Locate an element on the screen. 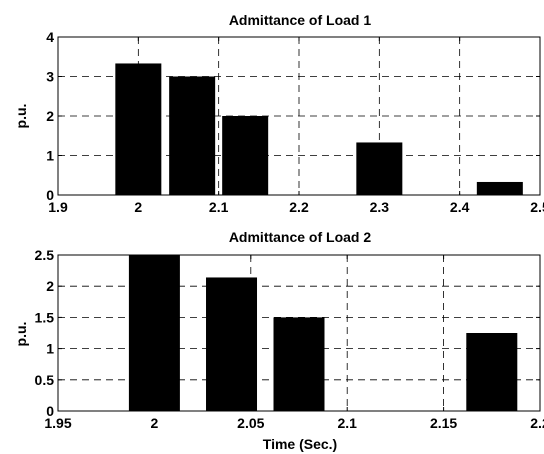 This screenshot has width=544, height=454. x-tick-label: 2.5 is located at coordinates (537, 207).